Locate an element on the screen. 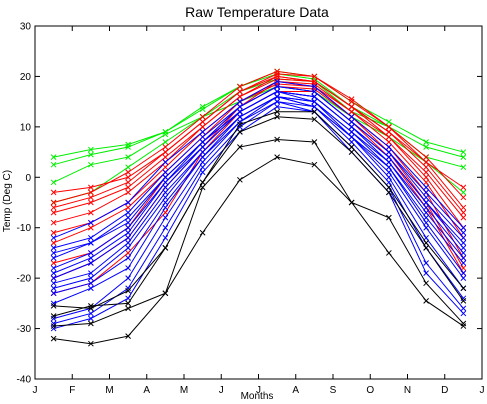 The height and width of the screenshot is (404, 487). y-axis-label: Temp (Deg C) is located at coordinates (7, 201).